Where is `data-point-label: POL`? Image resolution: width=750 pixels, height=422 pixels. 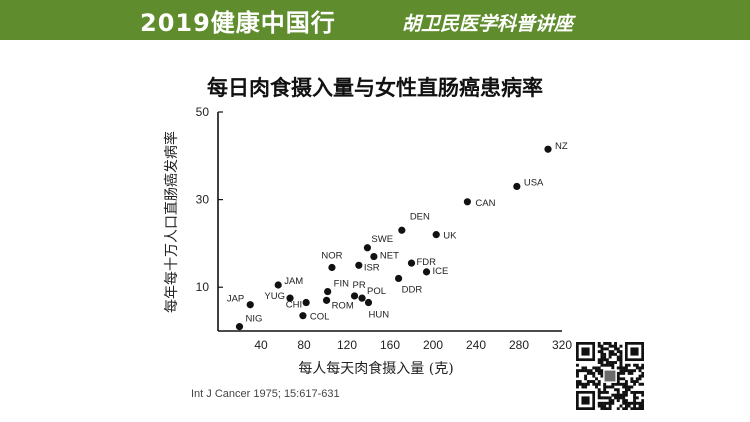
data-point-label: POL is located at coordinates (376, 291).